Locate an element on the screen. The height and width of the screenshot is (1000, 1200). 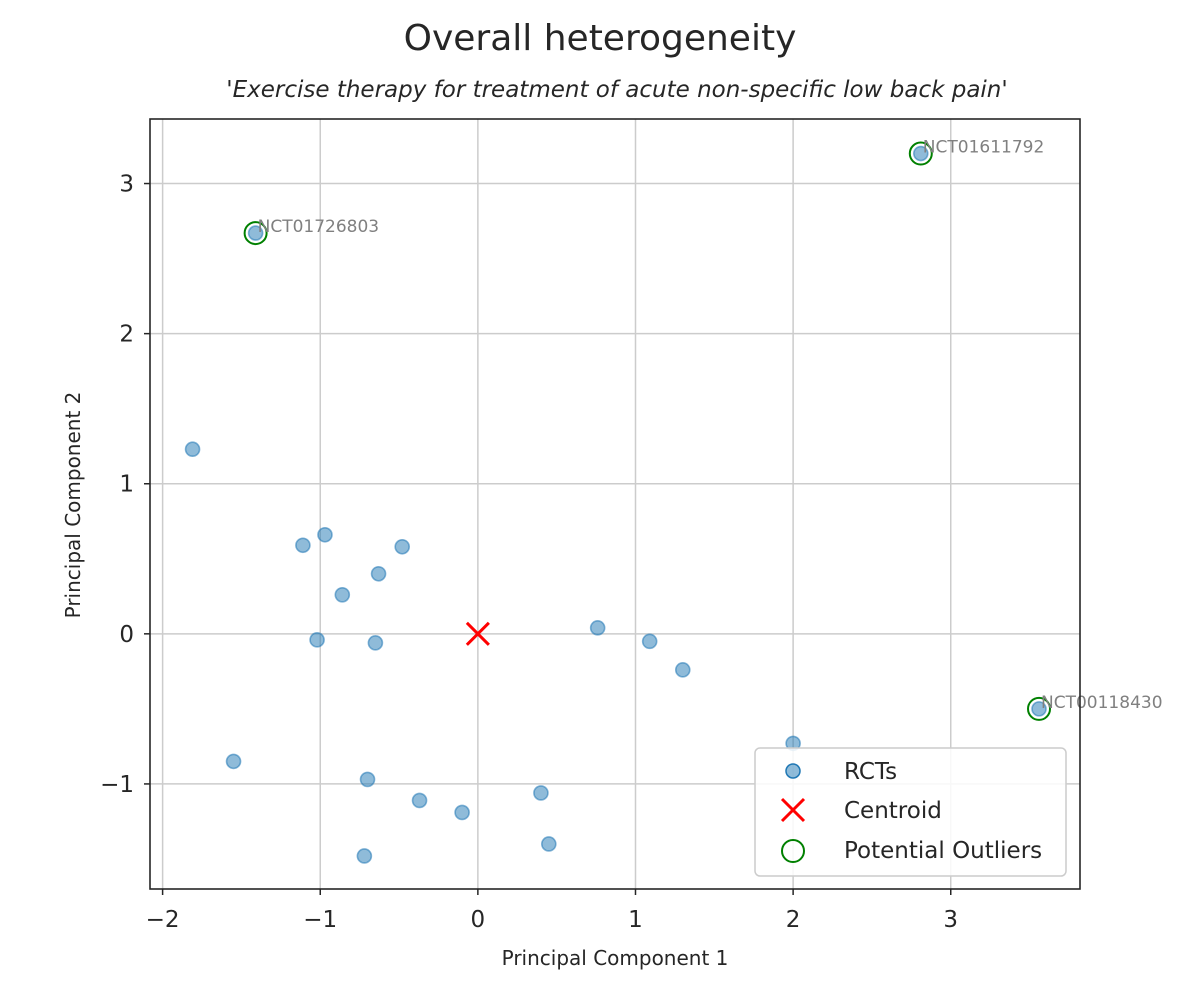
centroid-marker is located at coordinates (477, 633).